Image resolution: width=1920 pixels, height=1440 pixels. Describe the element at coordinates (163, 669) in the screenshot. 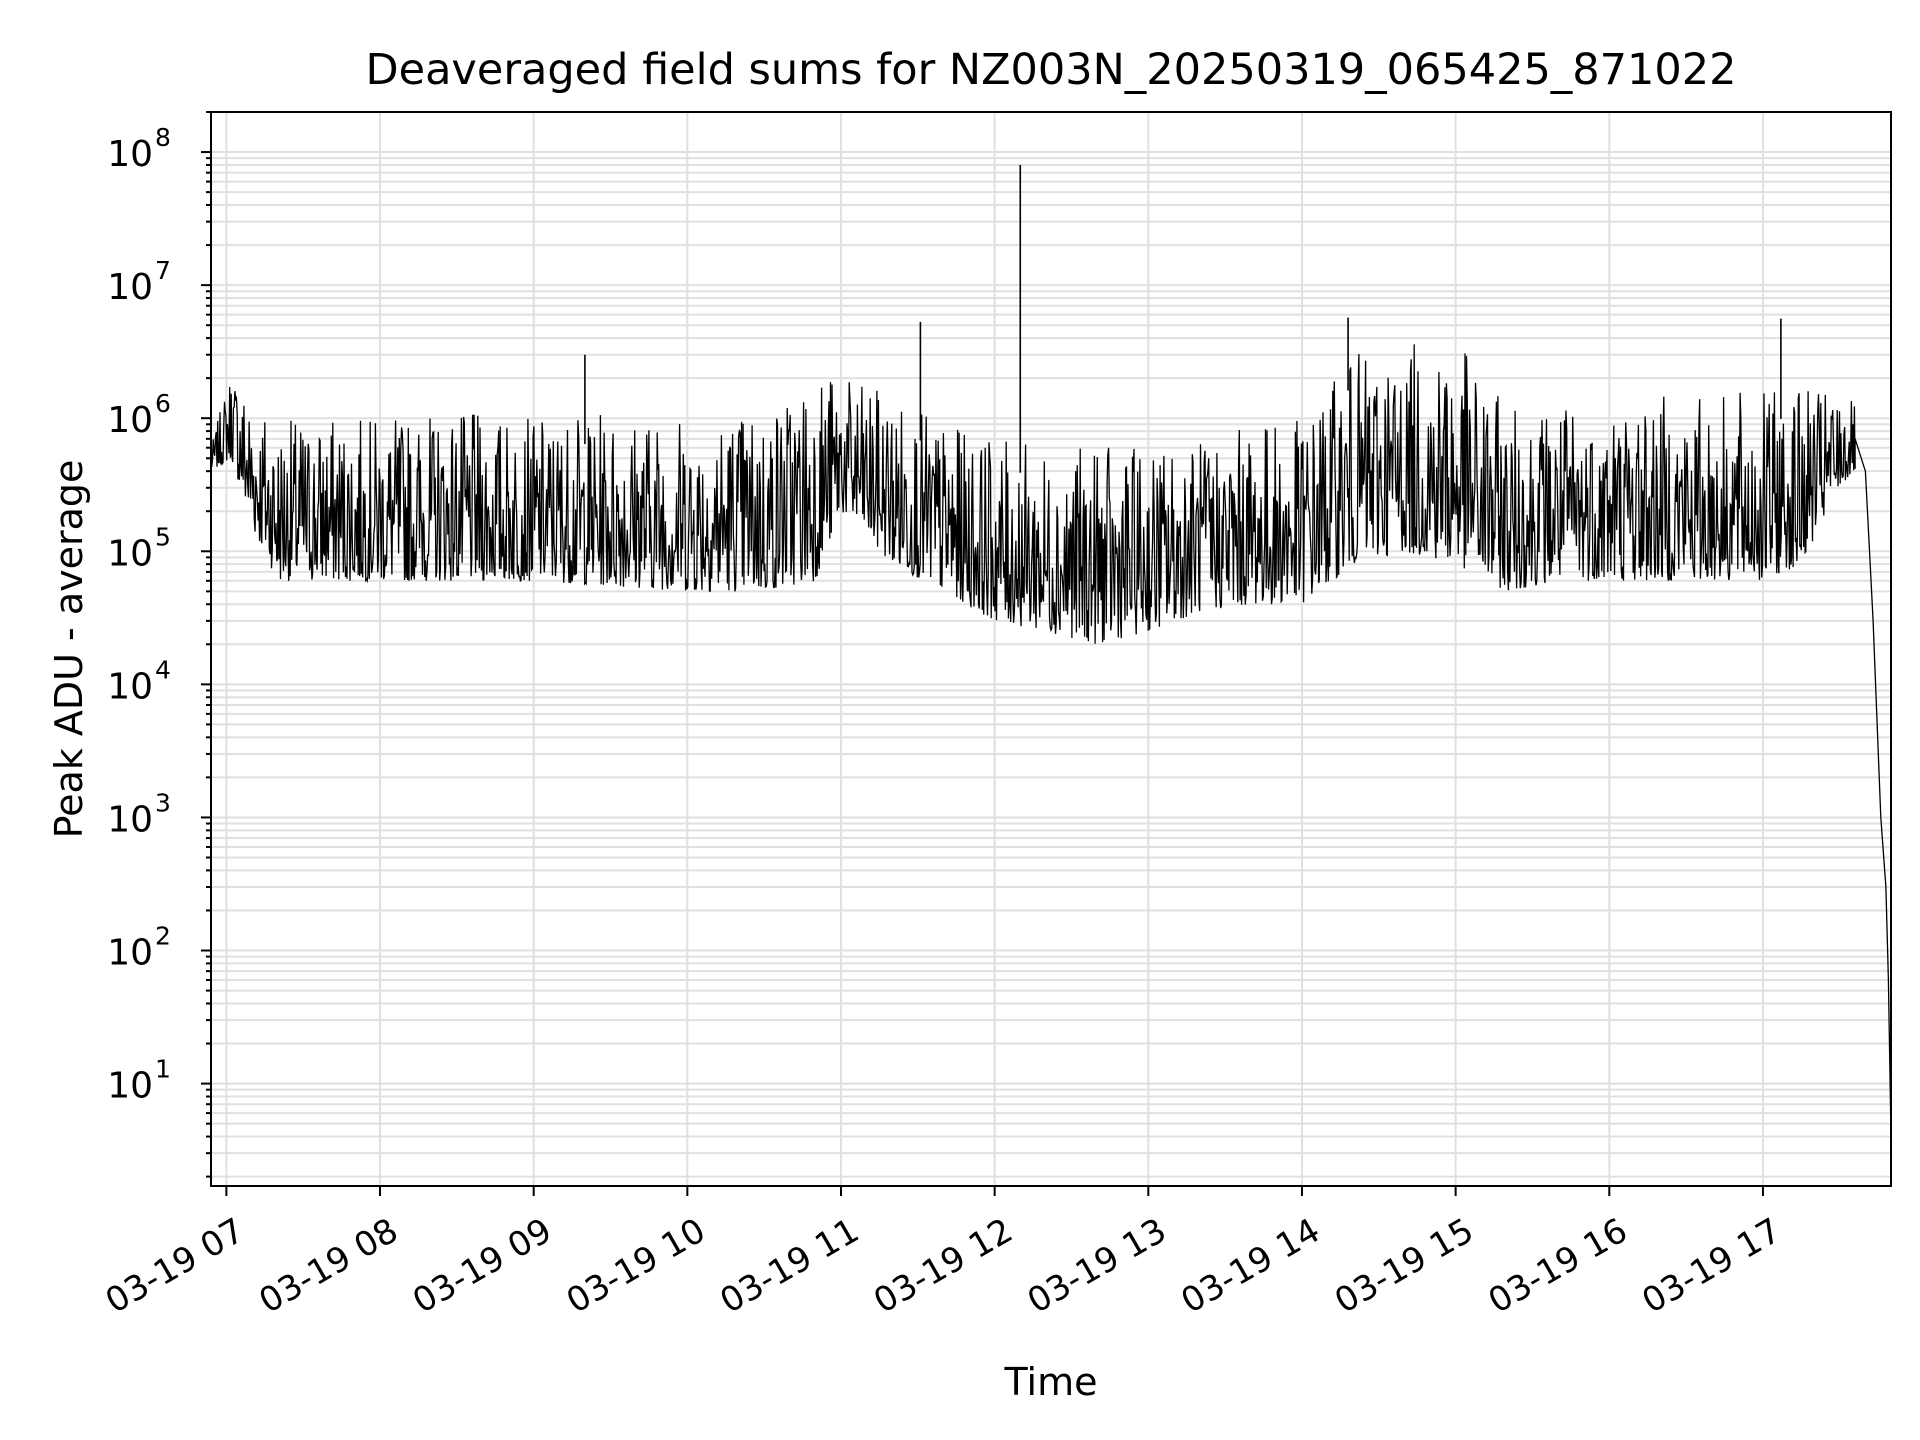

I see `y-tick-label-exponent: 4` at that location.